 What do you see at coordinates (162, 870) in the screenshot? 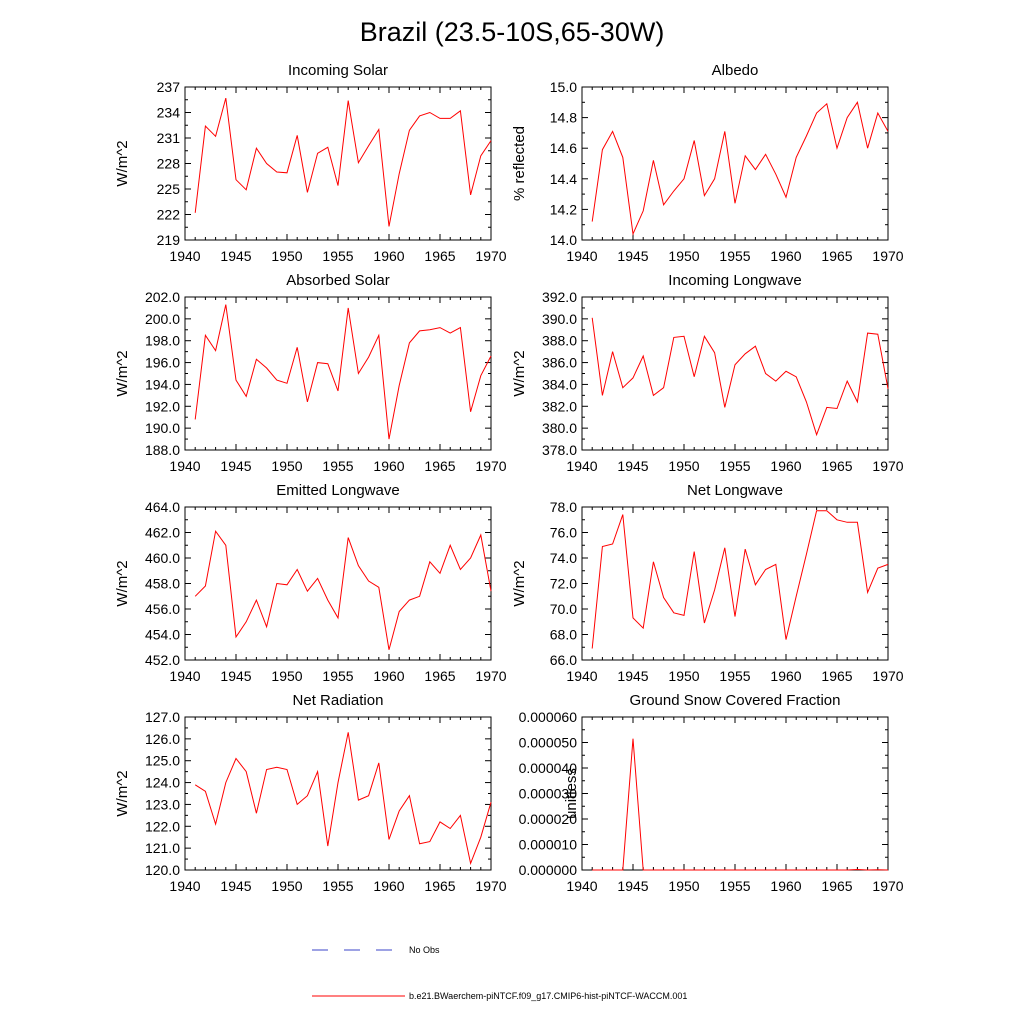
I see `y-tick-label: 120.0` at bounding box center [162, 870].